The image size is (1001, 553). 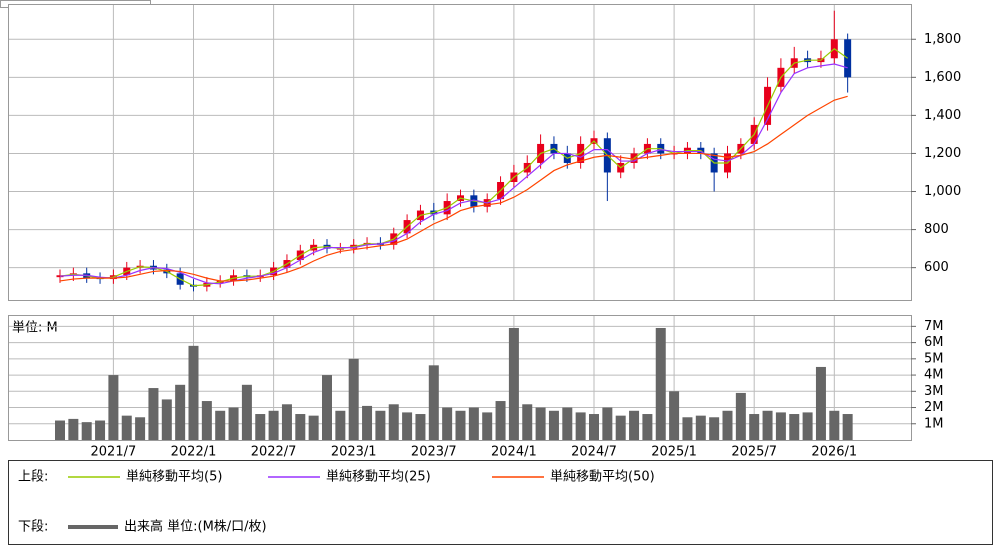 I want to click on y-tick-label: 3M, so click(x=934, y=391).